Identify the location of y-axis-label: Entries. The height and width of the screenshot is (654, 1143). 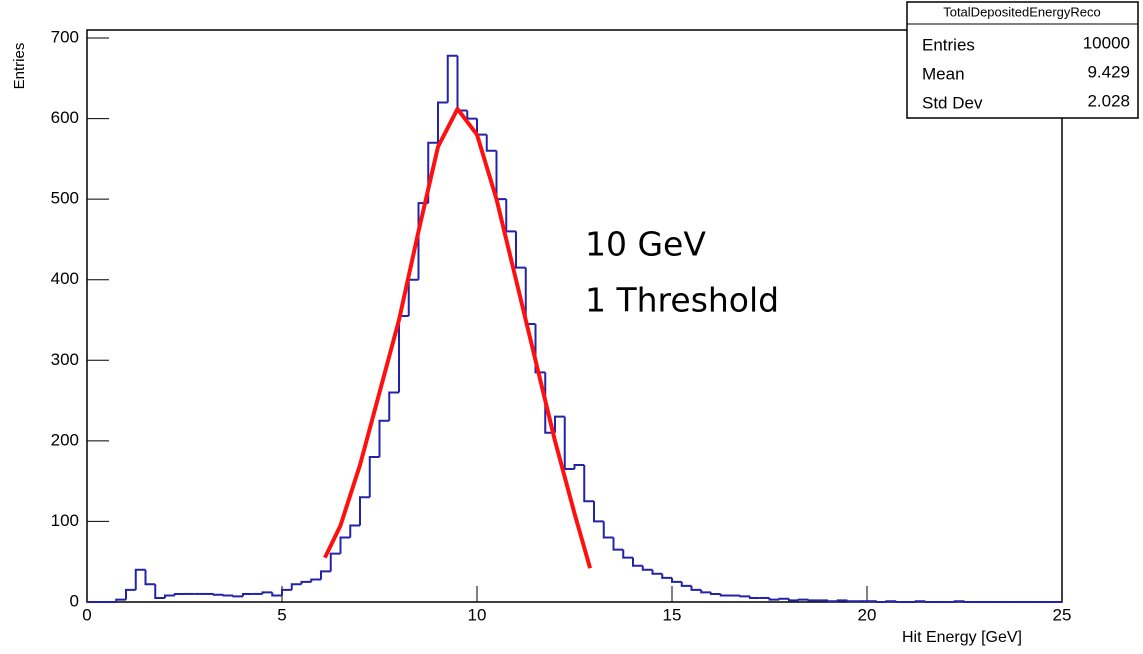
(19, 66).